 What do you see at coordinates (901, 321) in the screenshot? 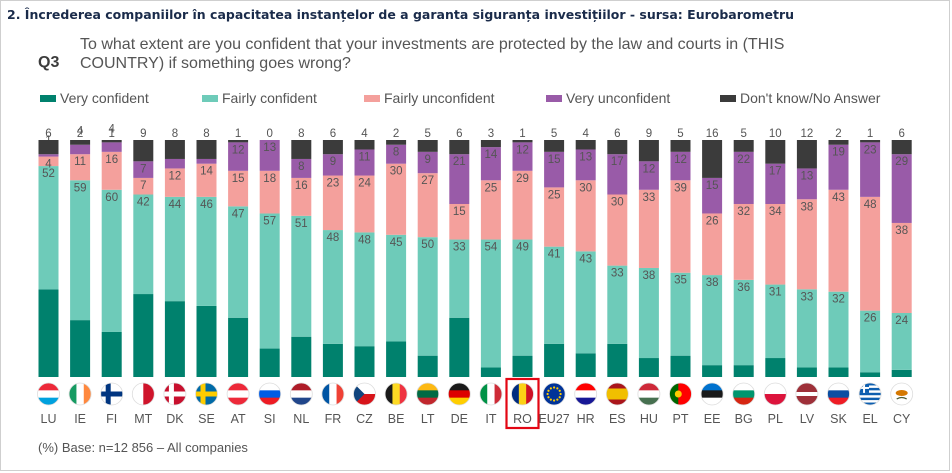
I see `data-label: 24` at bounding box center [901, 321].